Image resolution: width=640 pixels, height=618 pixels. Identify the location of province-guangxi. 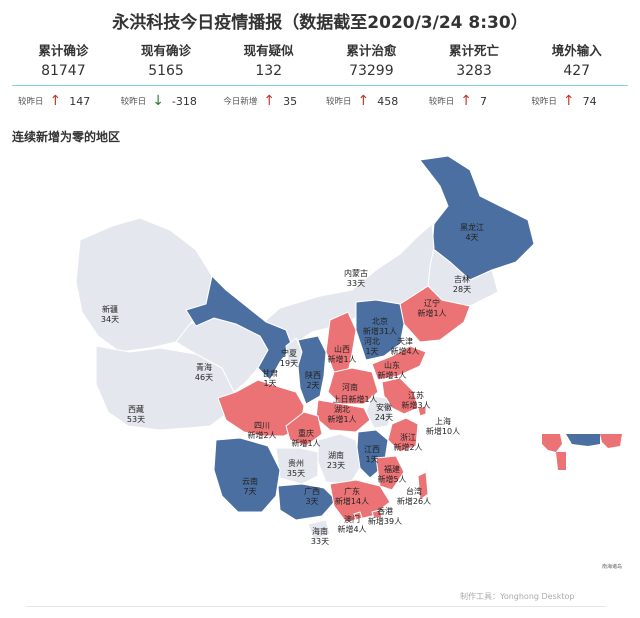
(307, 502).